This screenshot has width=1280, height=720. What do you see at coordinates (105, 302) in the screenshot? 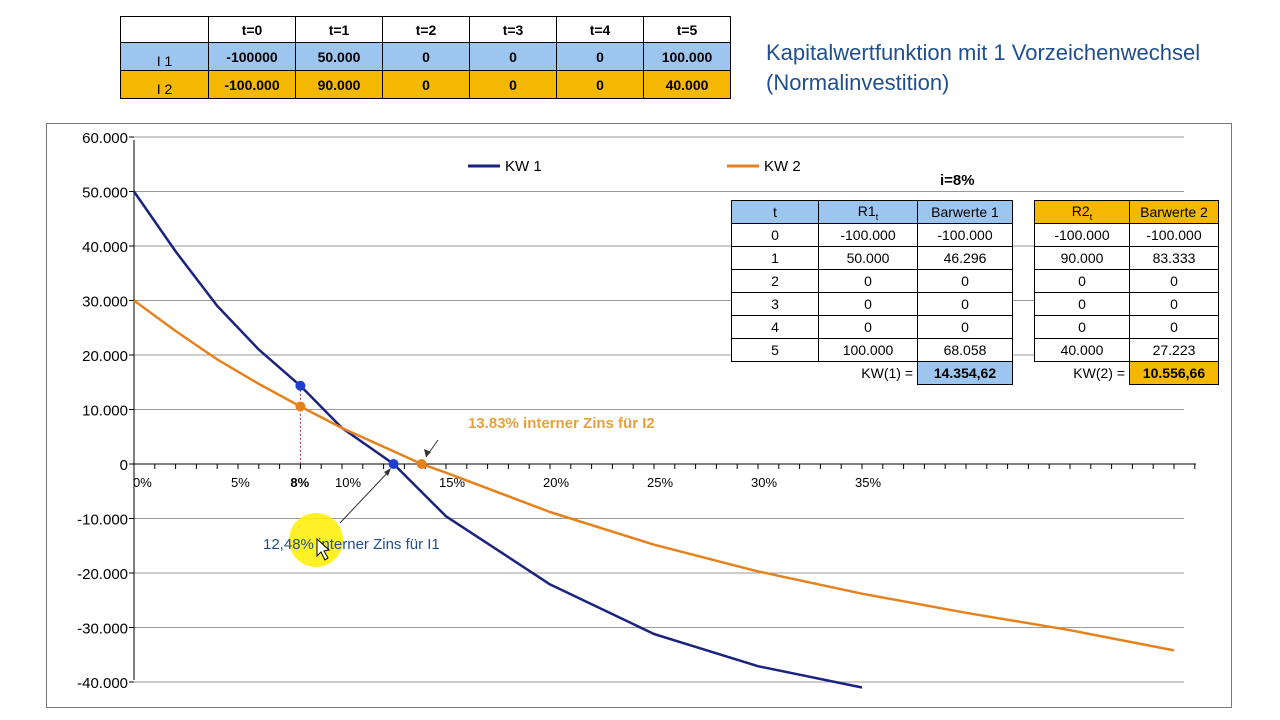
I see `y-tick-label: 30.000` at bounding box center [105, 302].